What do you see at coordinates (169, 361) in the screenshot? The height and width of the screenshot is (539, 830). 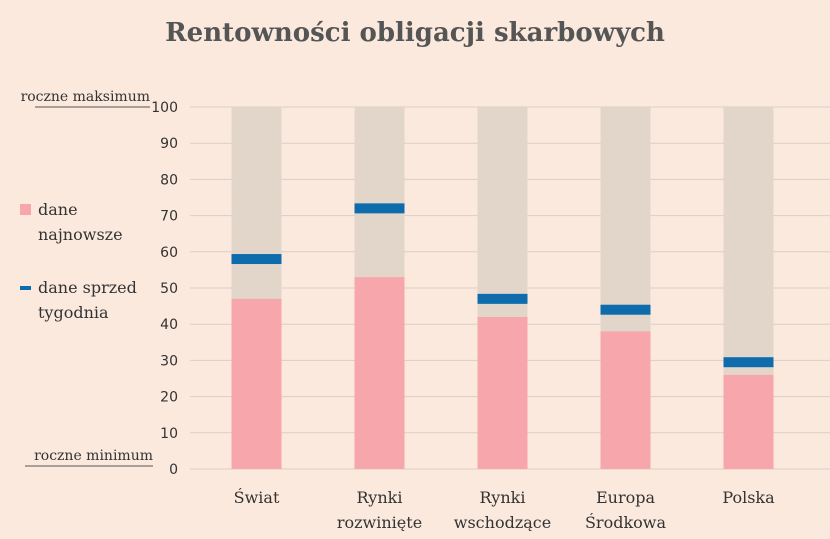 I see `y-tick-label: 30` at bounding box center [169, 361].